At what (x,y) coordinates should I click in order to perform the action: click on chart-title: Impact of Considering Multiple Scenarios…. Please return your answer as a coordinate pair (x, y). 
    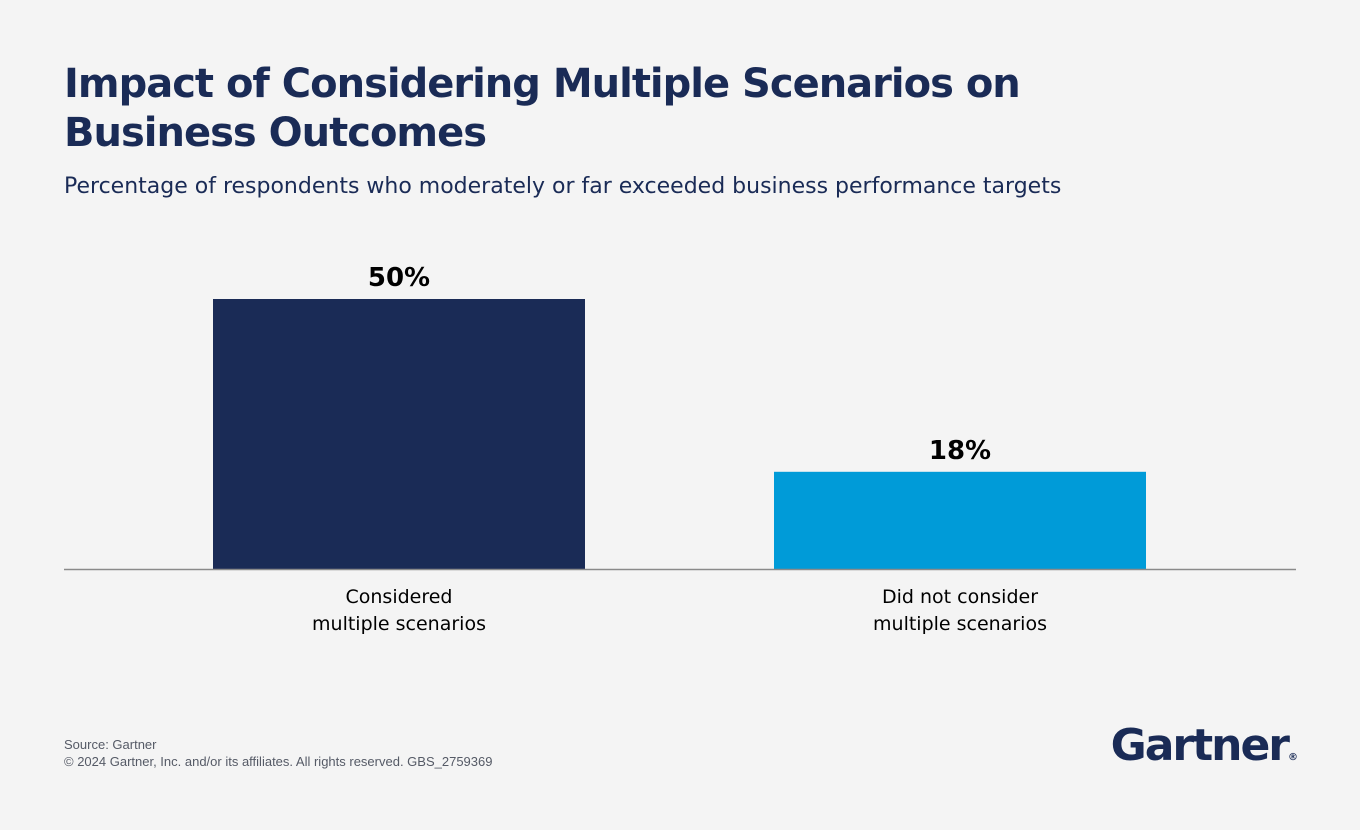
    Looking at the image, I should click on (542, 108).